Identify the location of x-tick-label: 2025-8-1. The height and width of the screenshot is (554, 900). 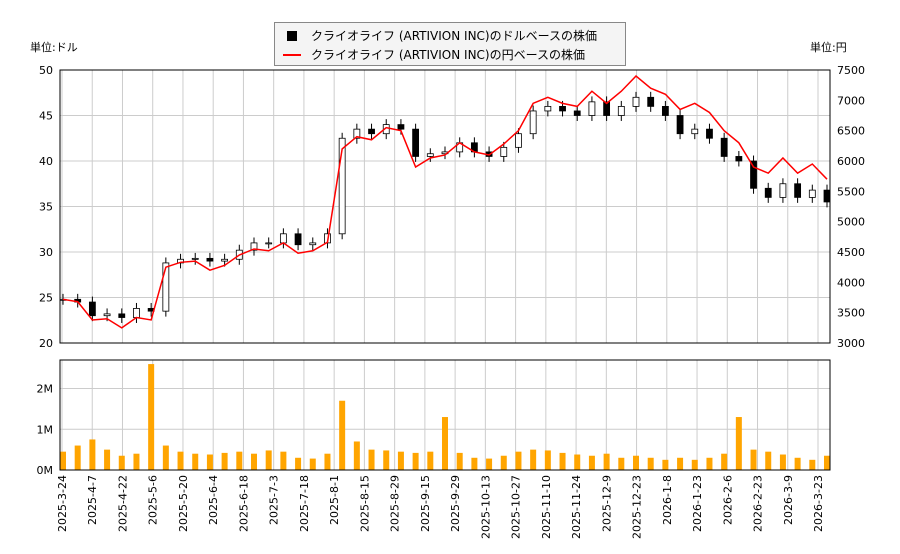
(334, 500).